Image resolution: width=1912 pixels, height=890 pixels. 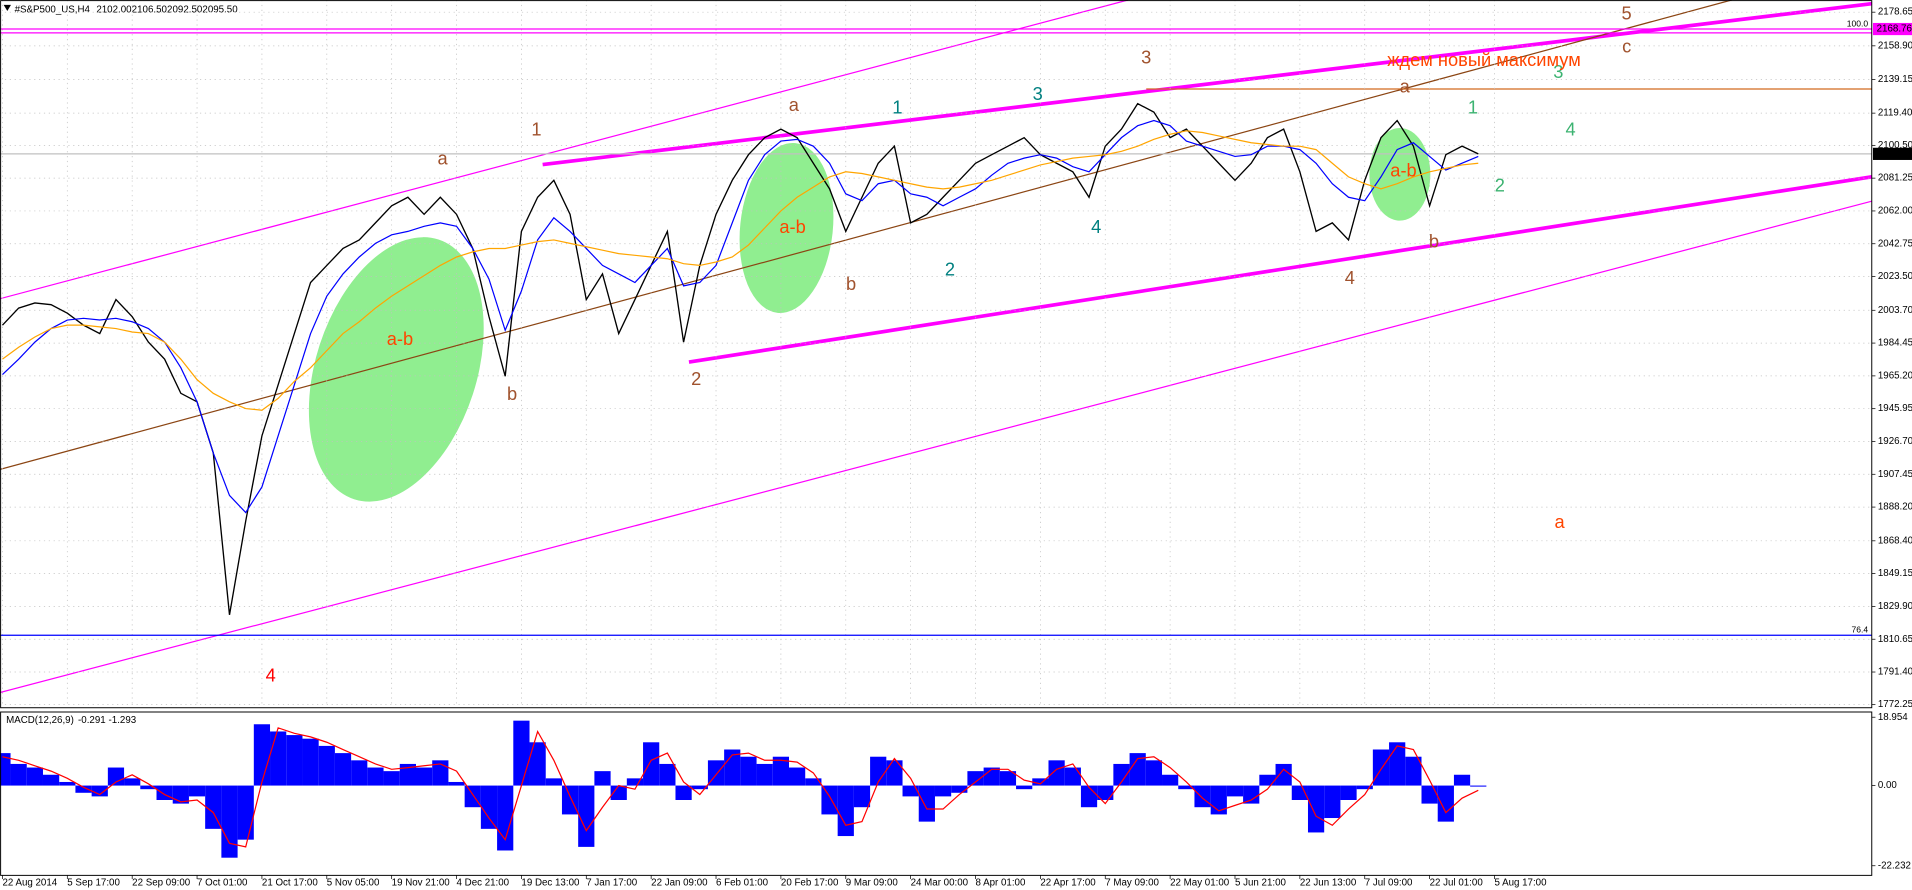 I want to click on y-tick-label: 2100.50, so click(x=1895, y=145).